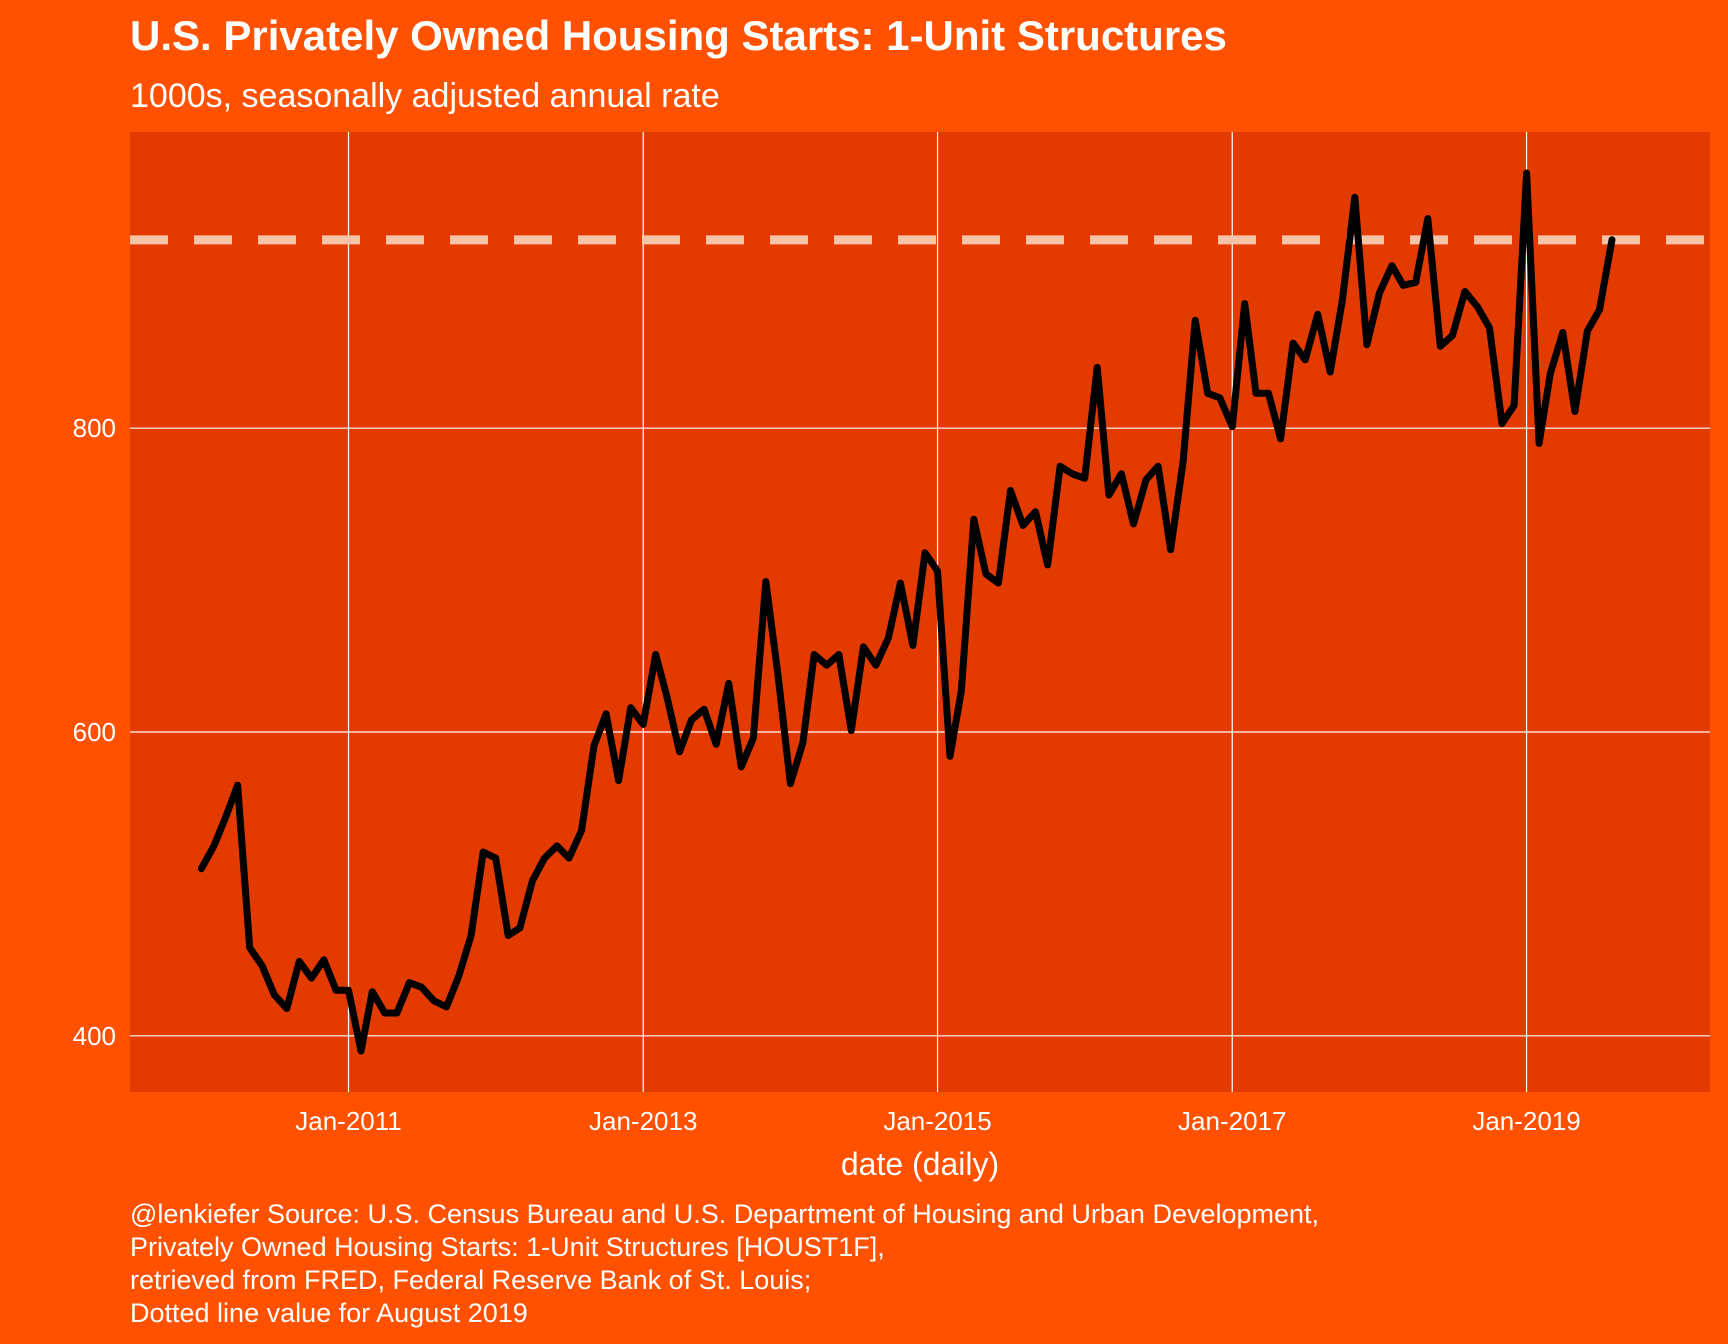  Describe the element at coordinates (94, 428) in the screenshot. I see `y-tick-label-800: 800` at that location.